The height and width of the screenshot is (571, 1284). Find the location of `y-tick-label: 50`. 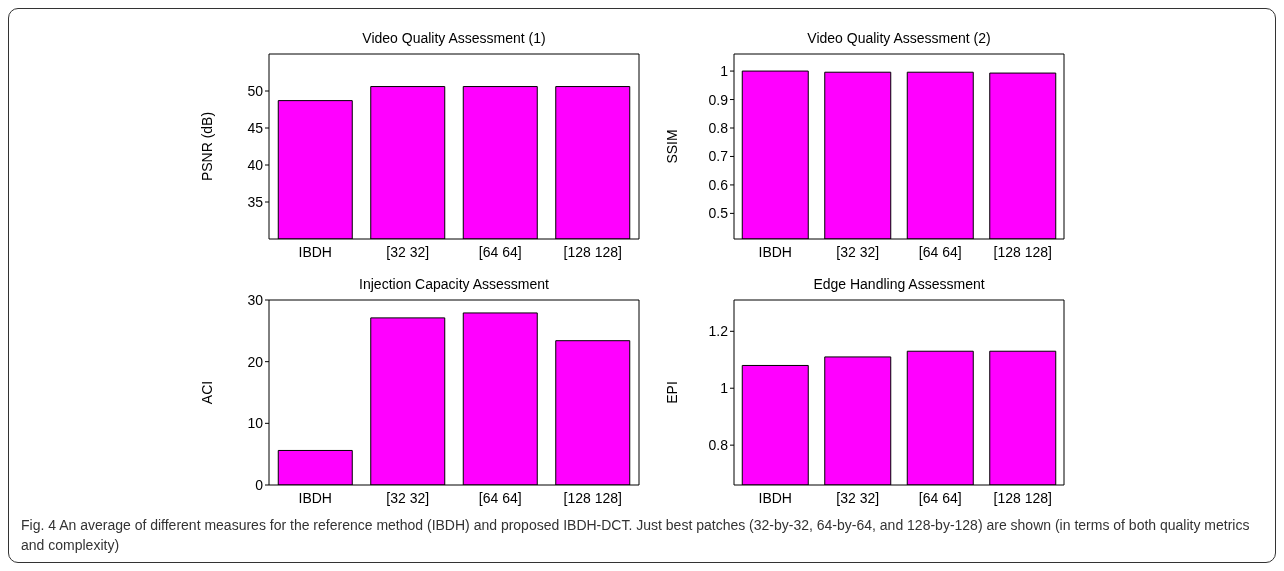

y-tick-label: 50 is located at coordinates (255, 90).